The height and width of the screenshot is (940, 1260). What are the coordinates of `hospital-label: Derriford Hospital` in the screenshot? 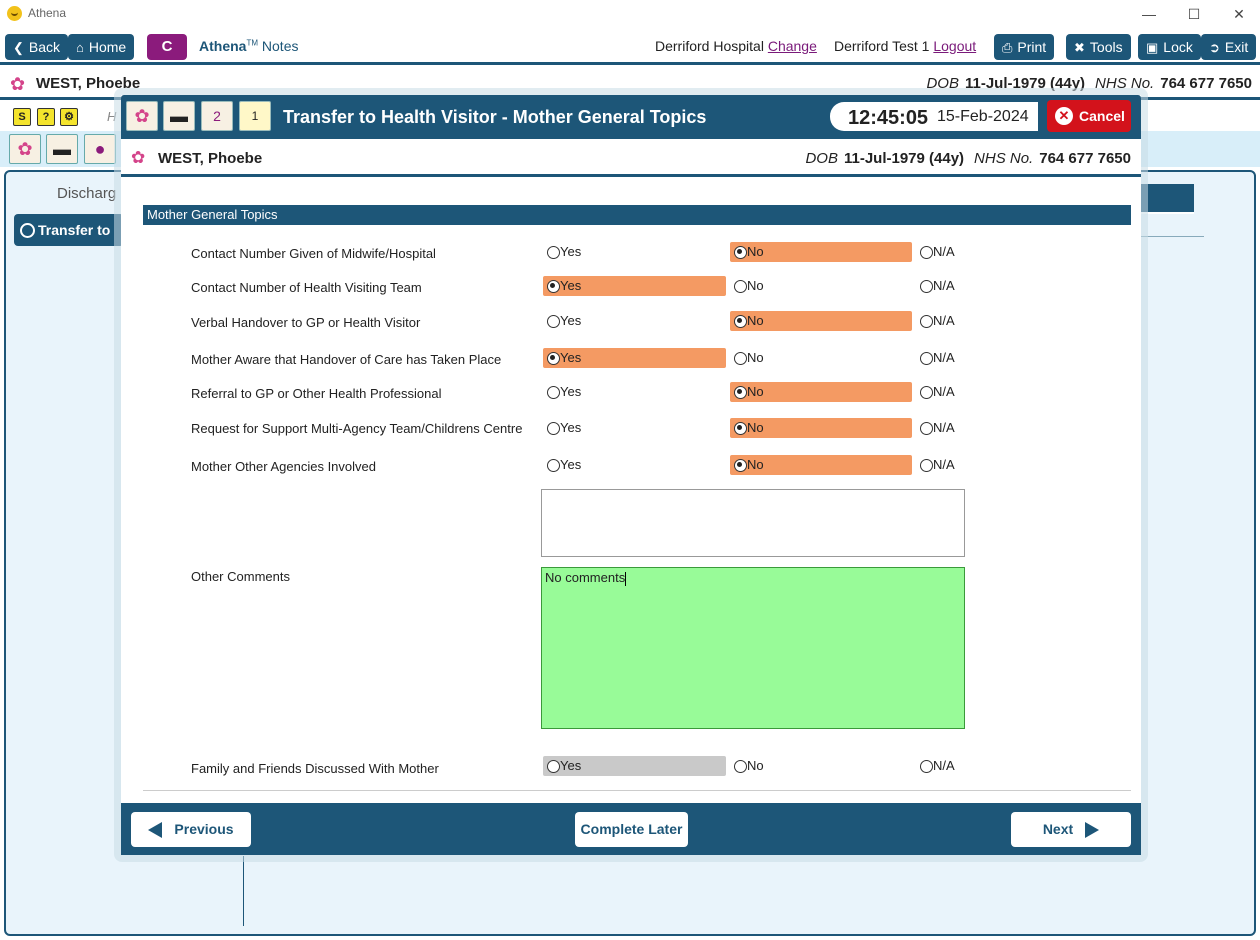 It's located at (709, 46).